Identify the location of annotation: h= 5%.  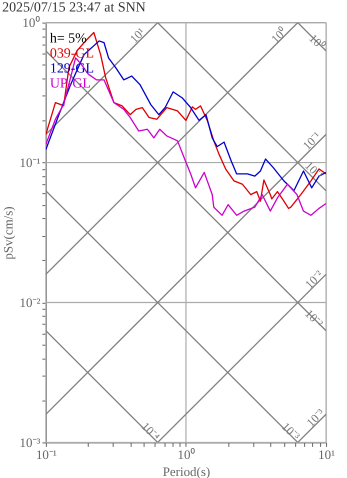
(69, 39).